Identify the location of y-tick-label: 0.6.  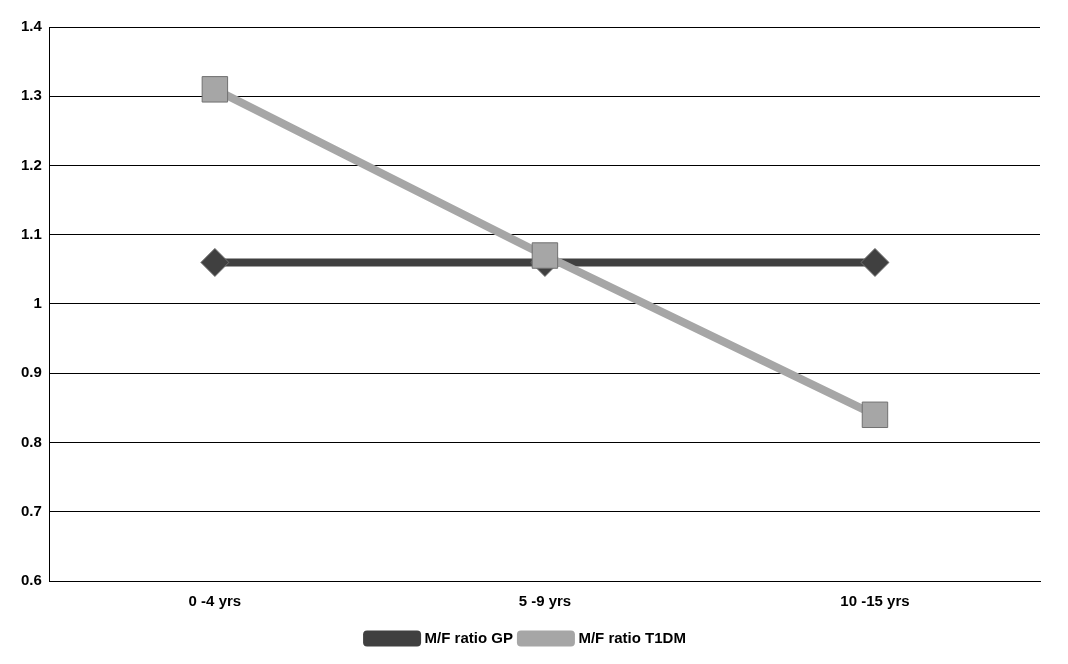
(31, 580).